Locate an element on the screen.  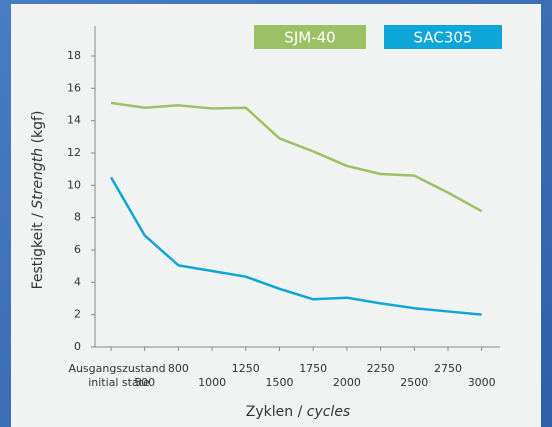
y-tick-label: 14 is located at coordinates (74, 120).